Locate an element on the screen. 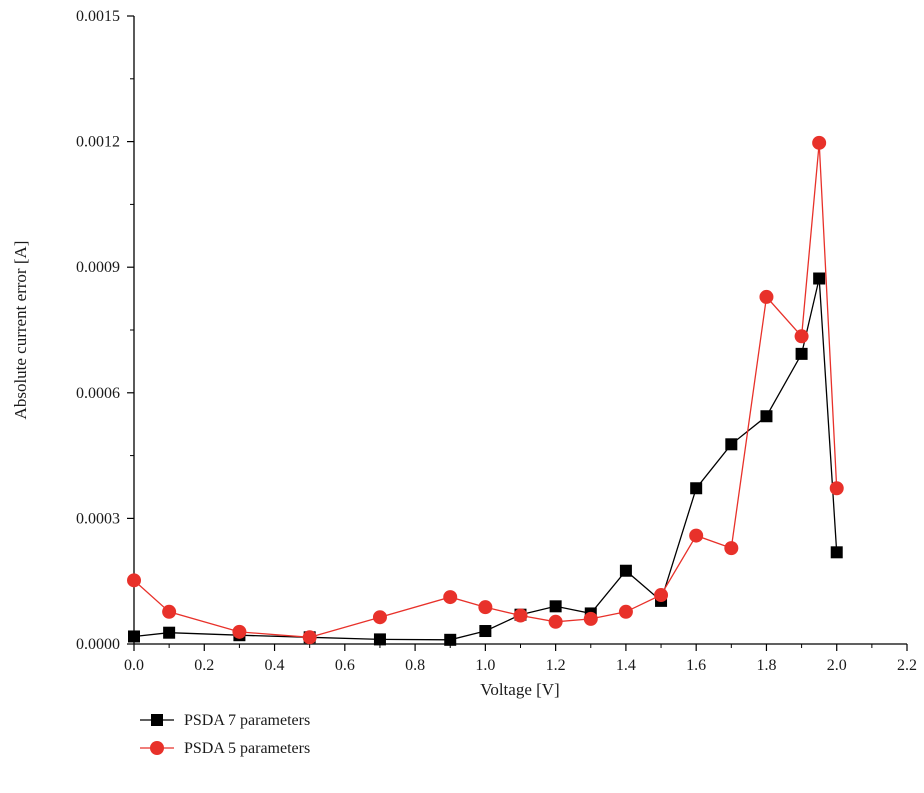  legend-label: PSDA 5 parameters is located at coordinates (247, 748).